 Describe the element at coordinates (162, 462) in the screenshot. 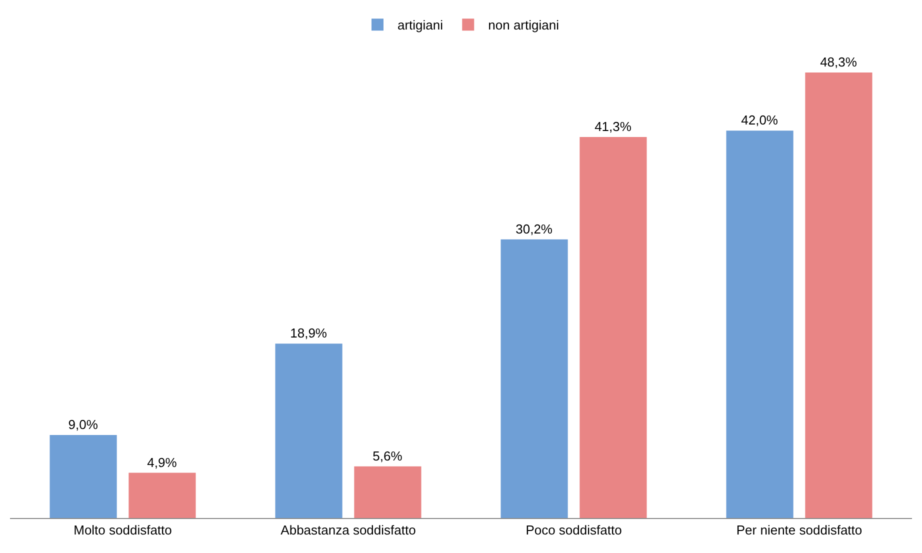

I see `data-label: 4,9%` at that location.